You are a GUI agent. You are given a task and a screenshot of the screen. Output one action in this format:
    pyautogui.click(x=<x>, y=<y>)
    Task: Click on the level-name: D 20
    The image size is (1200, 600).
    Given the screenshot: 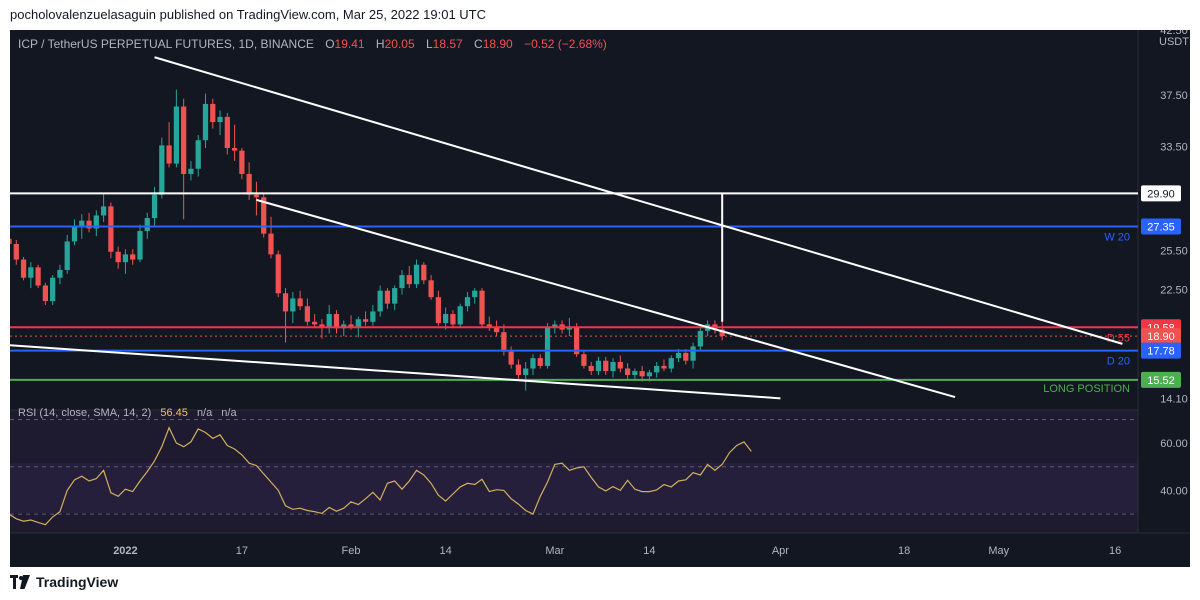 What is the action you would take?
    pyautogui.click(x=1118, y=362)
    